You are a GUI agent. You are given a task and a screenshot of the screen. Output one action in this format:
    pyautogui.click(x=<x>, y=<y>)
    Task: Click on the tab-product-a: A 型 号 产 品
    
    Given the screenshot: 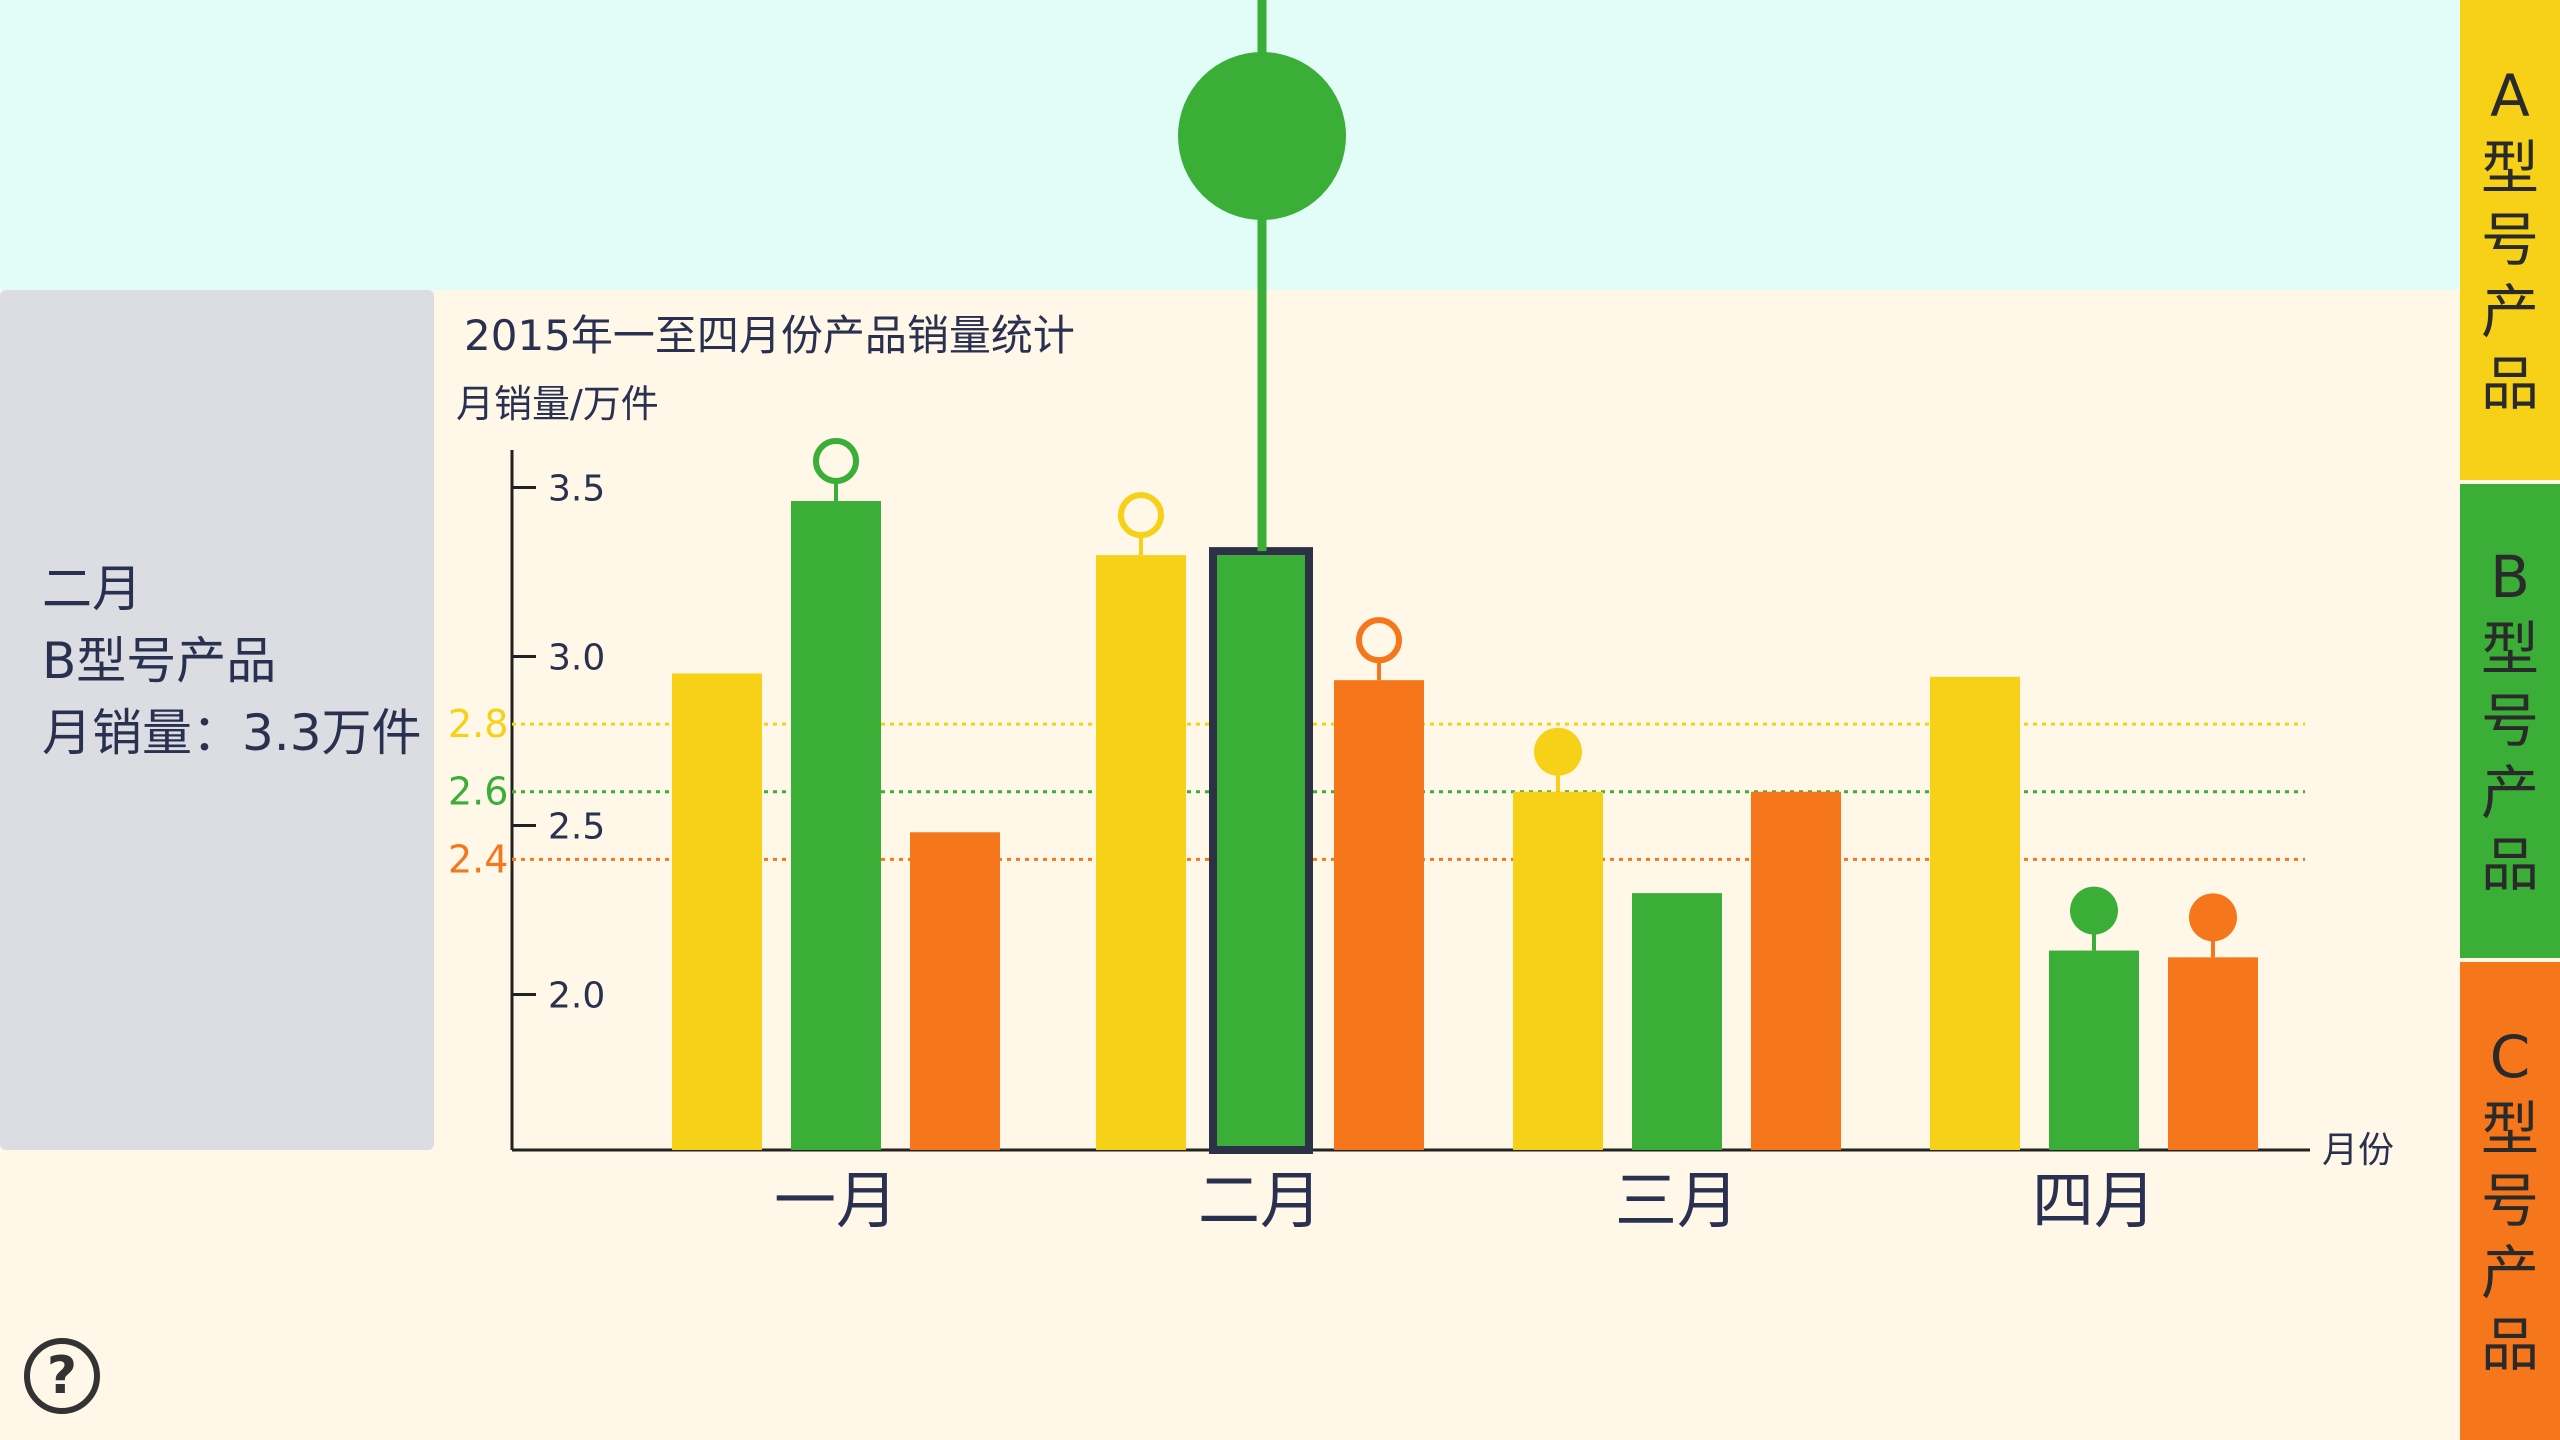 What is the action you would take?
    pyautogui.click(x=2510, y=240)
    